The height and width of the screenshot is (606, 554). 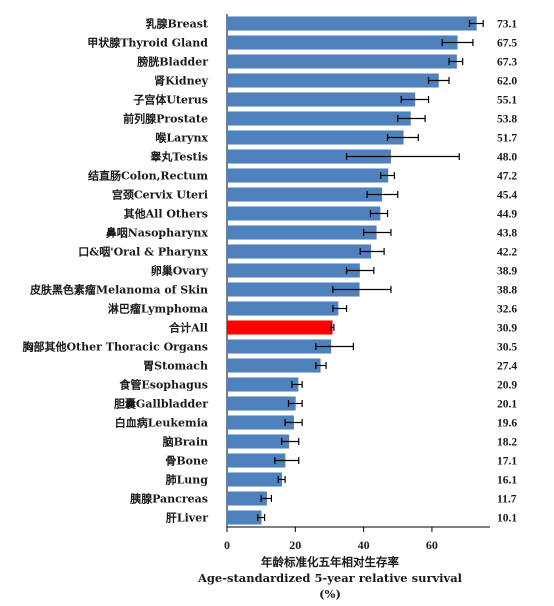 What do you see at coordinates (507, 120) in the screenshot?
I see `value-label: 53.8` at bounding box center [507, 120].